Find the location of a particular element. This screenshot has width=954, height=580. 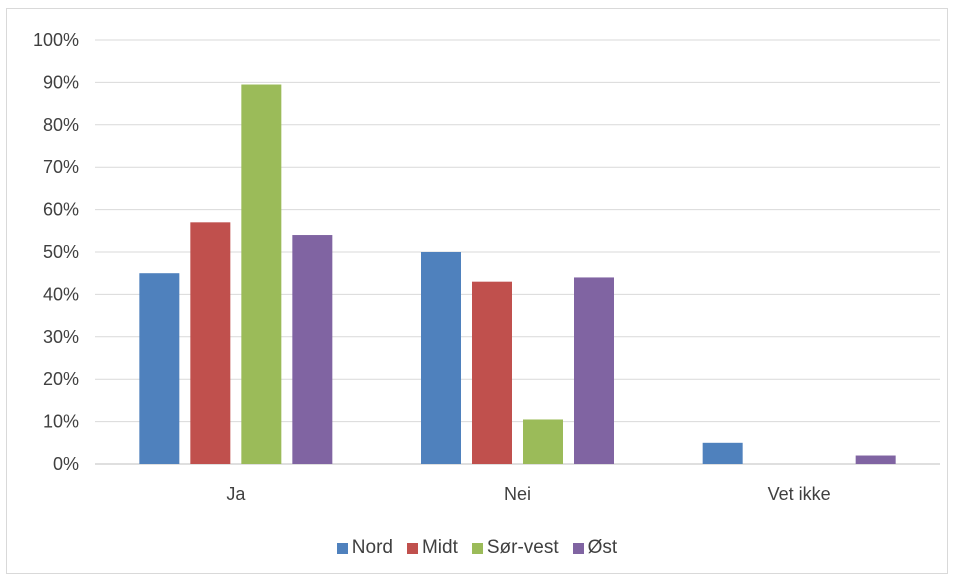

legend-label: Øst is located at coordinates (602, 547).